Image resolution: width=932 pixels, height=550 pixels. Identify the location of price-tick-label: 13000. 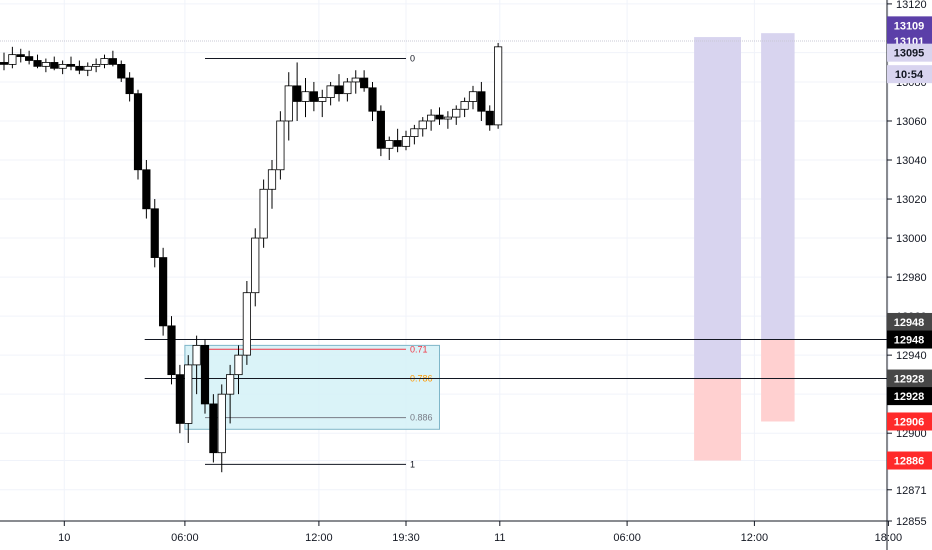
(911, 239).